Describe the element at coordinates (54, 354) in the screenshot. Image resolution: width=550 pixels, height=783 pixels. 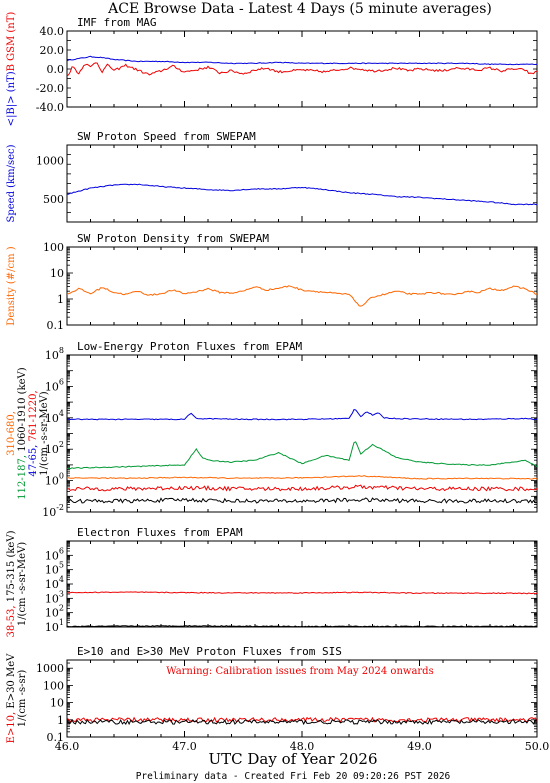
I see `y-tick-label: 10⁸` at that location.